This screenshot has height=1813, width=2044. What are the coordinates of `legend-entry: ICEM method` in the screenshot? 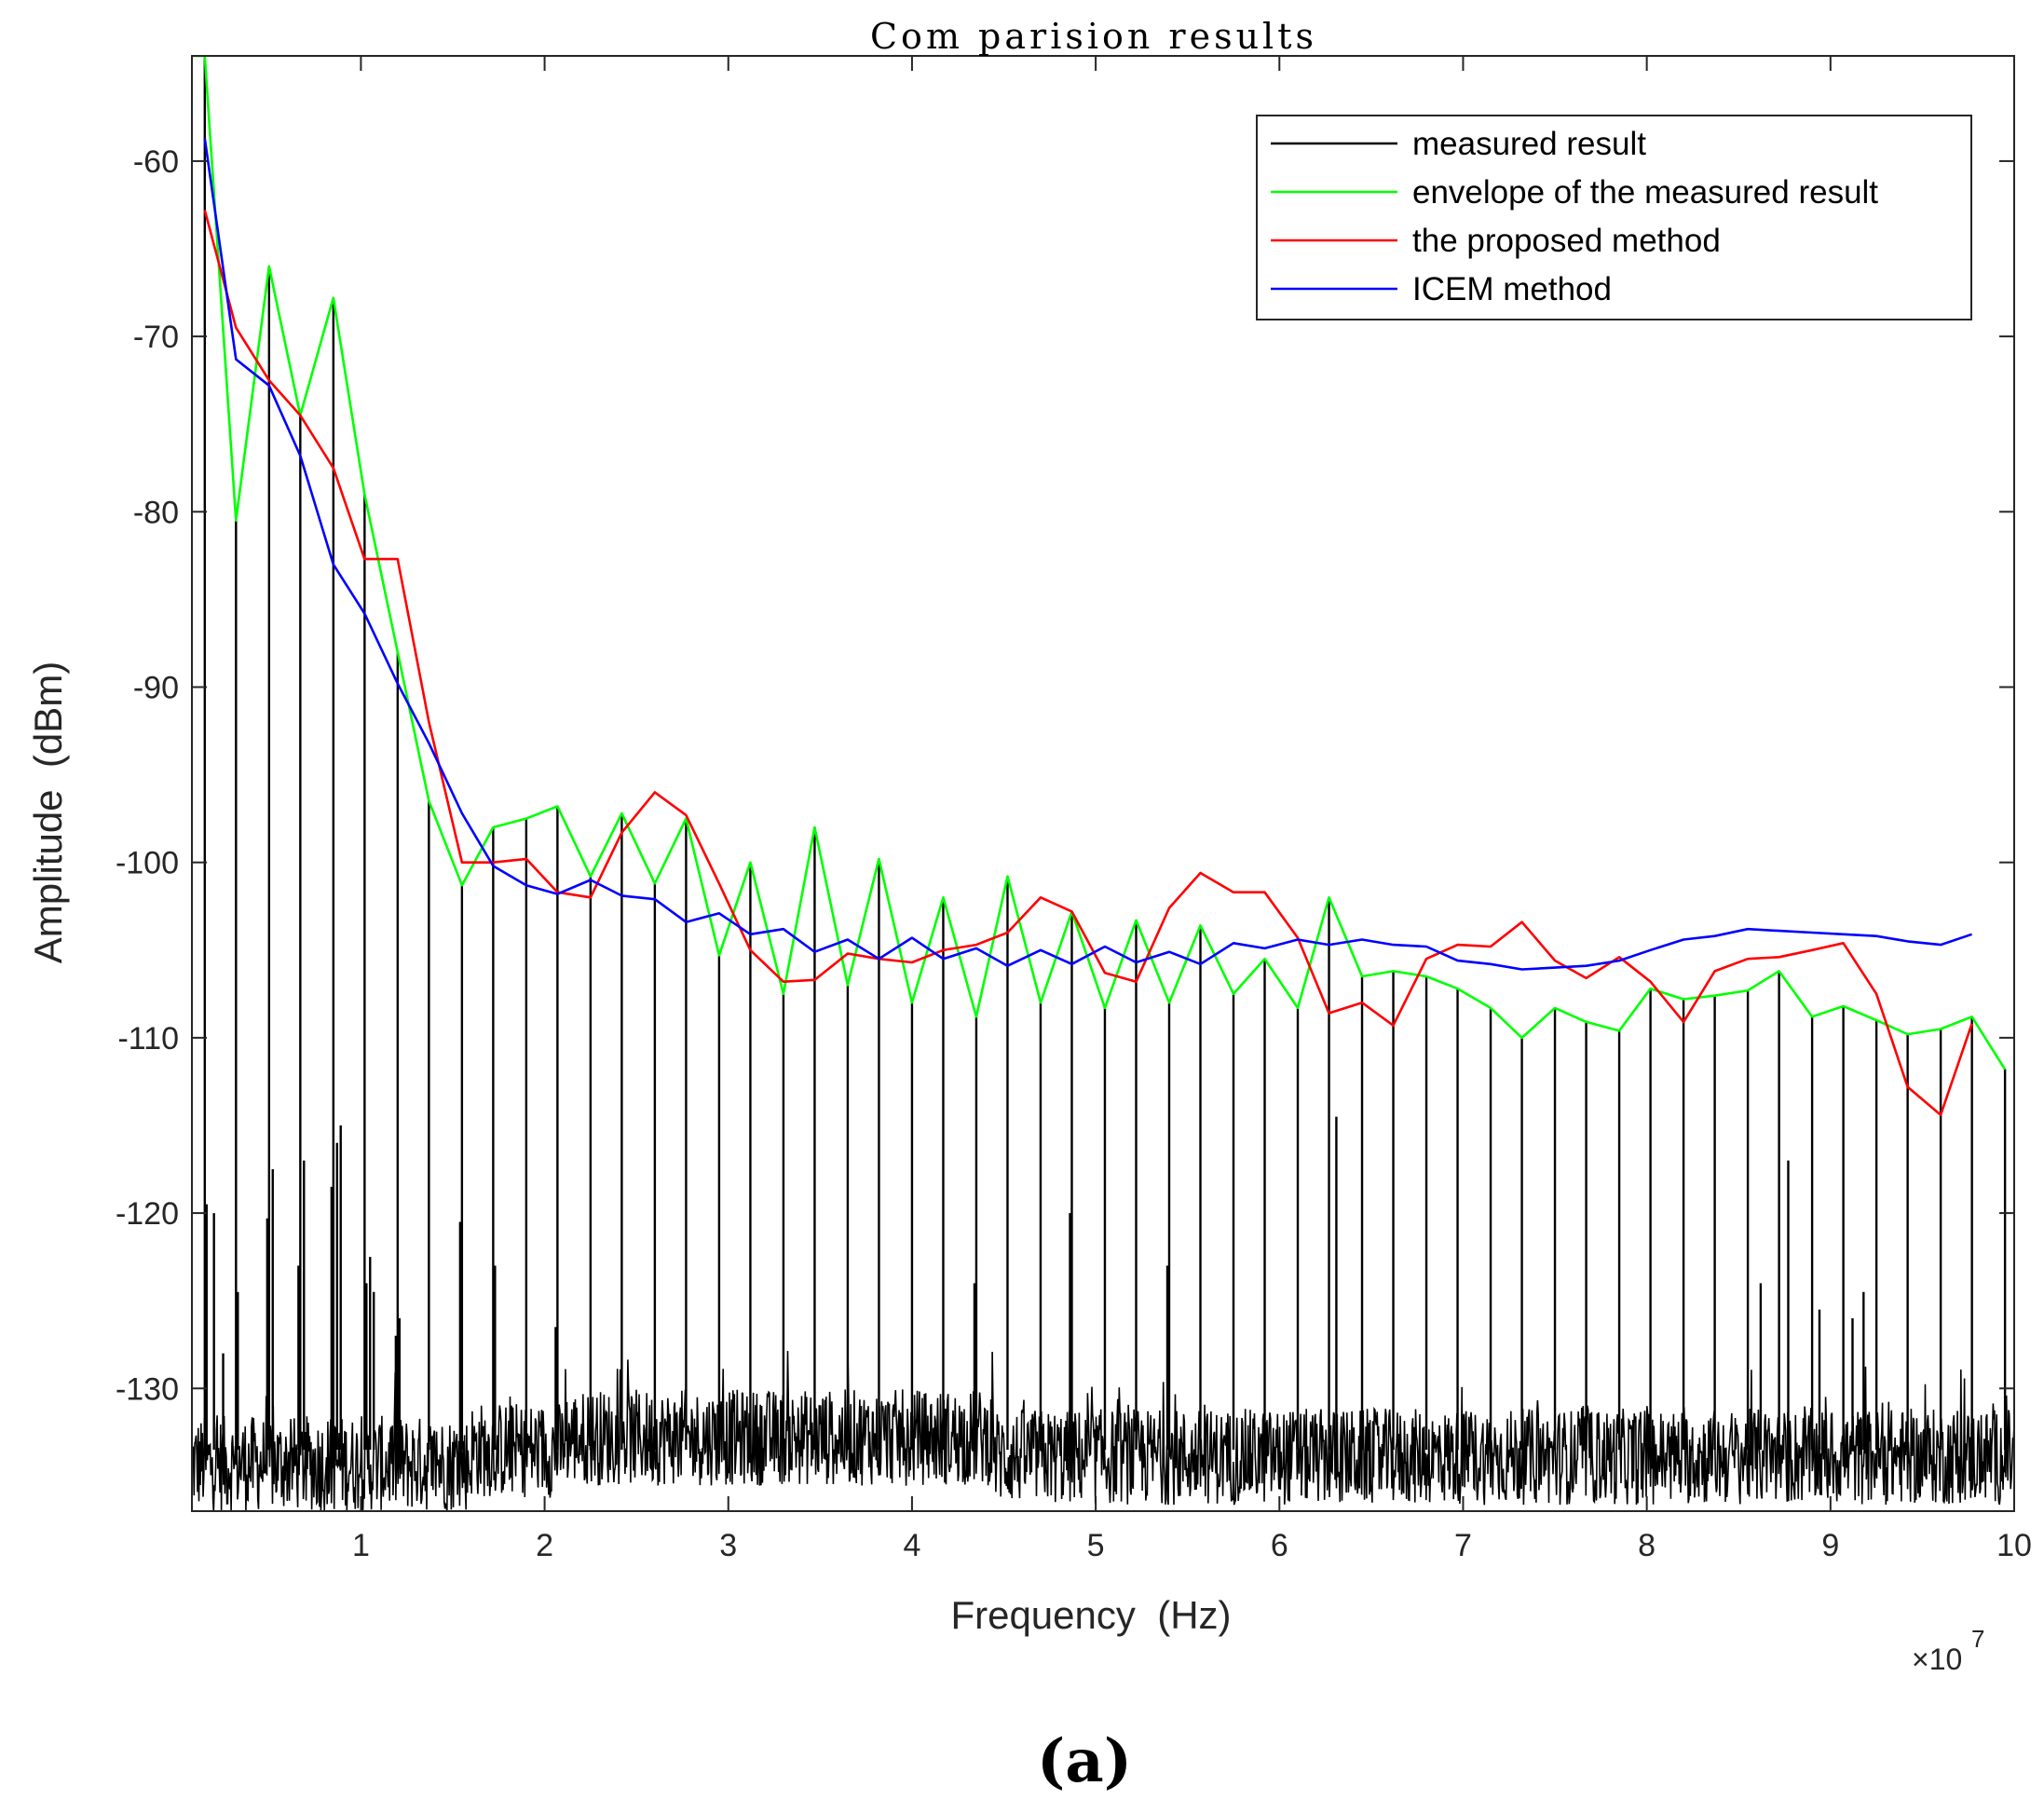 It's located at (1441, 289).